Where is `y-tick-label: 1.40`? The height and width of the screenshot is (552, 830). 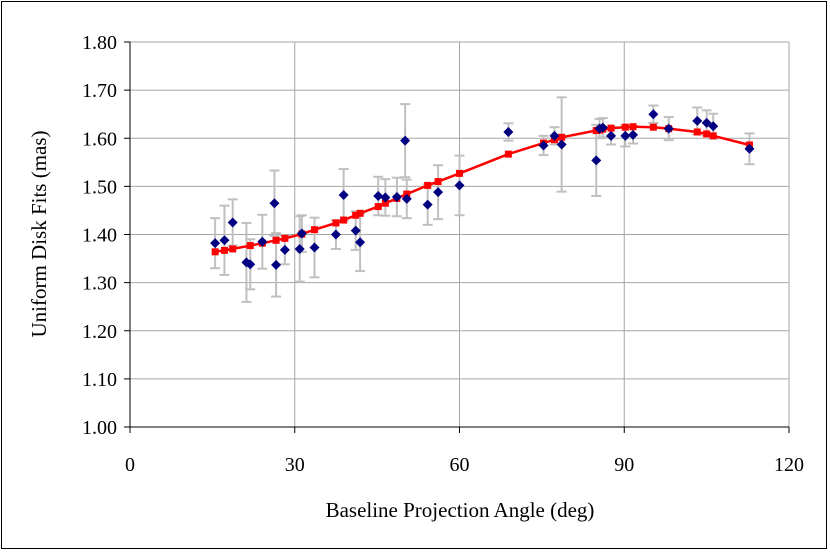 y-tick-label: 1.40 is located at coordinates (99, 236).